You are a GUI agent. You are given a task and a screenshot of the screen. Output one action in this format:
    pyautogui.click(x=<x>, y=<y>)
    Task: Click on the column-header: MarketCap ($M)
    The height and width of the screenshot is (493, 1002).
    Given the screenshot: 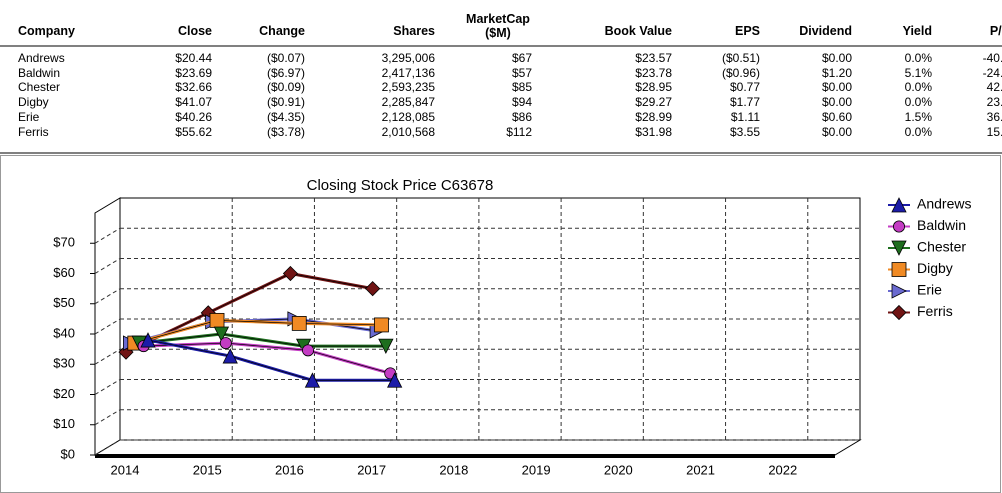 What is the action you would take?
    pyautogui.click(x=498, y=26)
    